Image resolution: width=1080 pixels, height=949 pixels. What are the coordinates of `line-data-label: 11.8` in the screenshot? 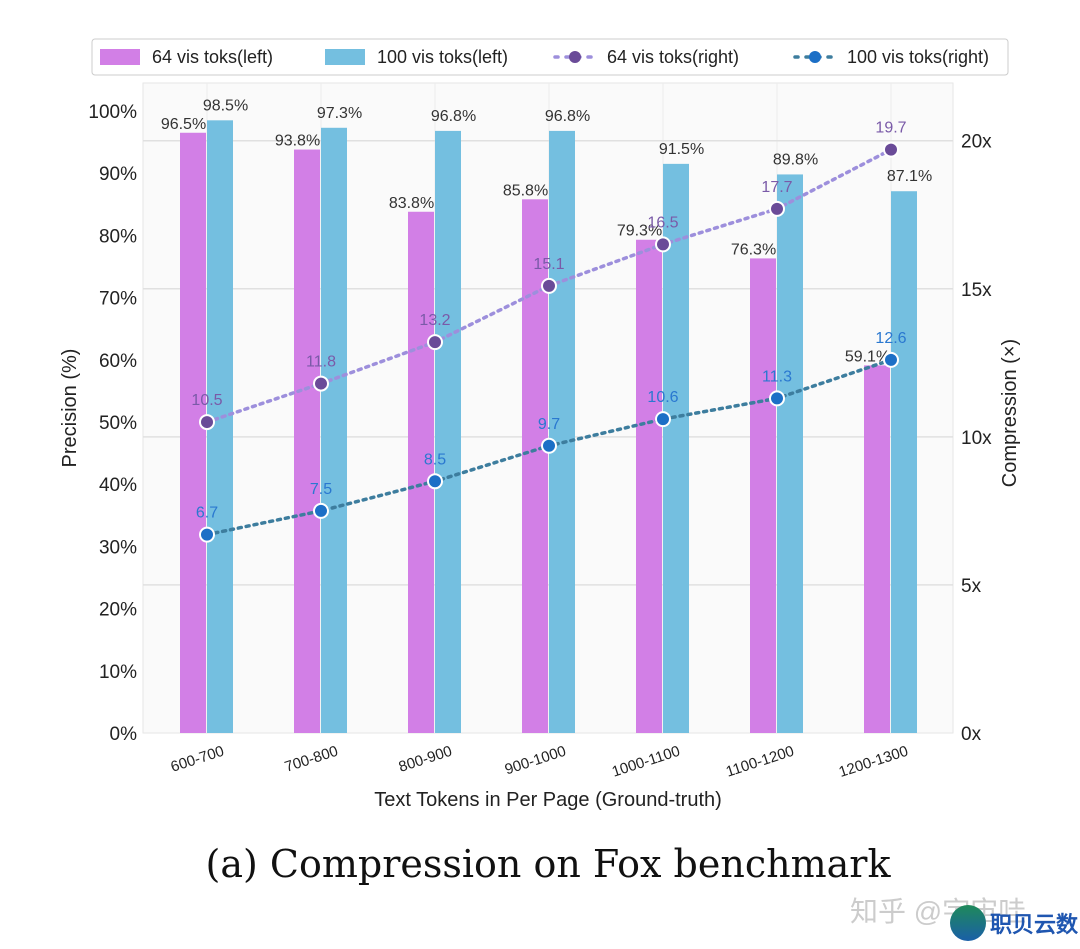 It's located at (321, 362).